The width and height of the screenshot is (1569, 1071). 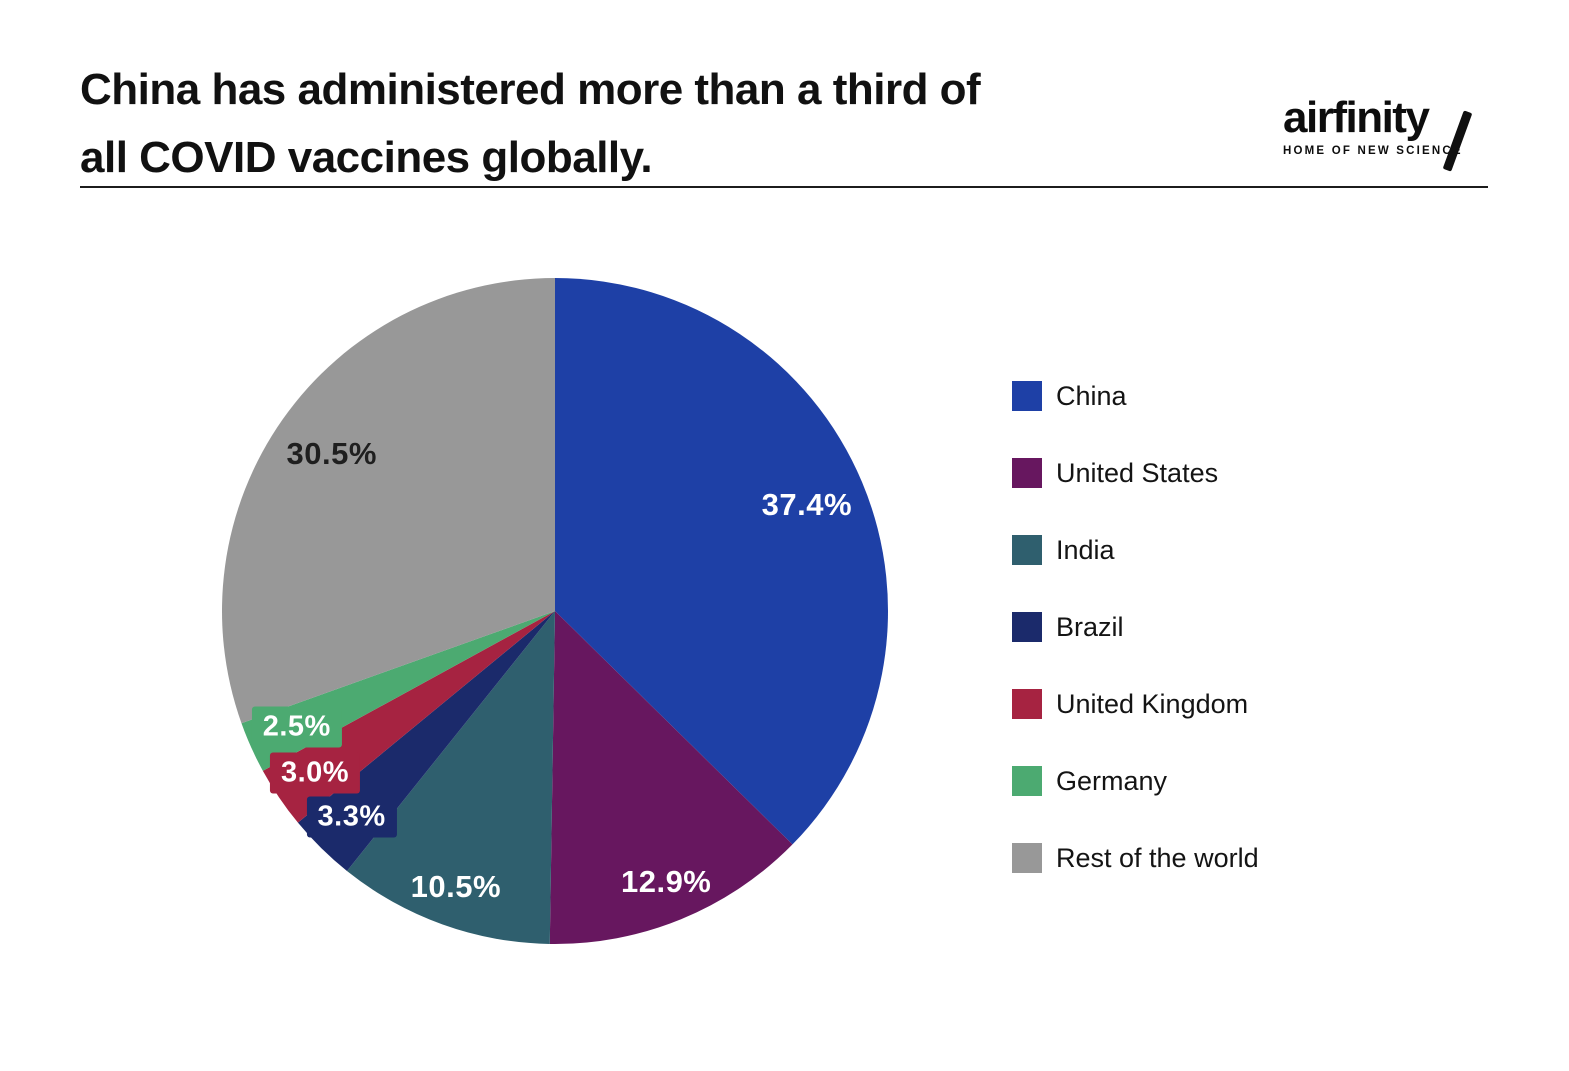 What do you see at coordinates (1091, 396) in the screenshot?
I see `legend-label-china: China` at bounding box center [1091, 396].